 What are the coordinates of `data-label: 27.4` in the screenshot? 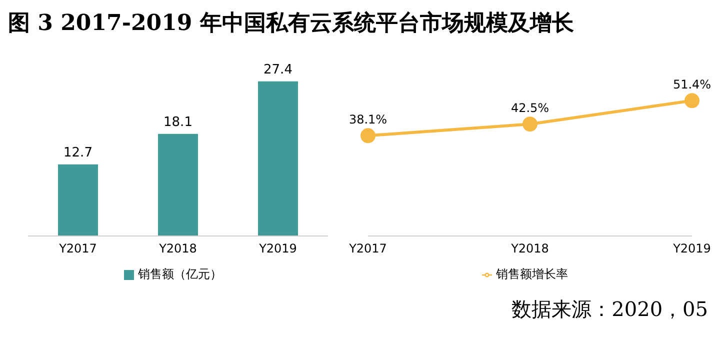 It's located at (278, 70).